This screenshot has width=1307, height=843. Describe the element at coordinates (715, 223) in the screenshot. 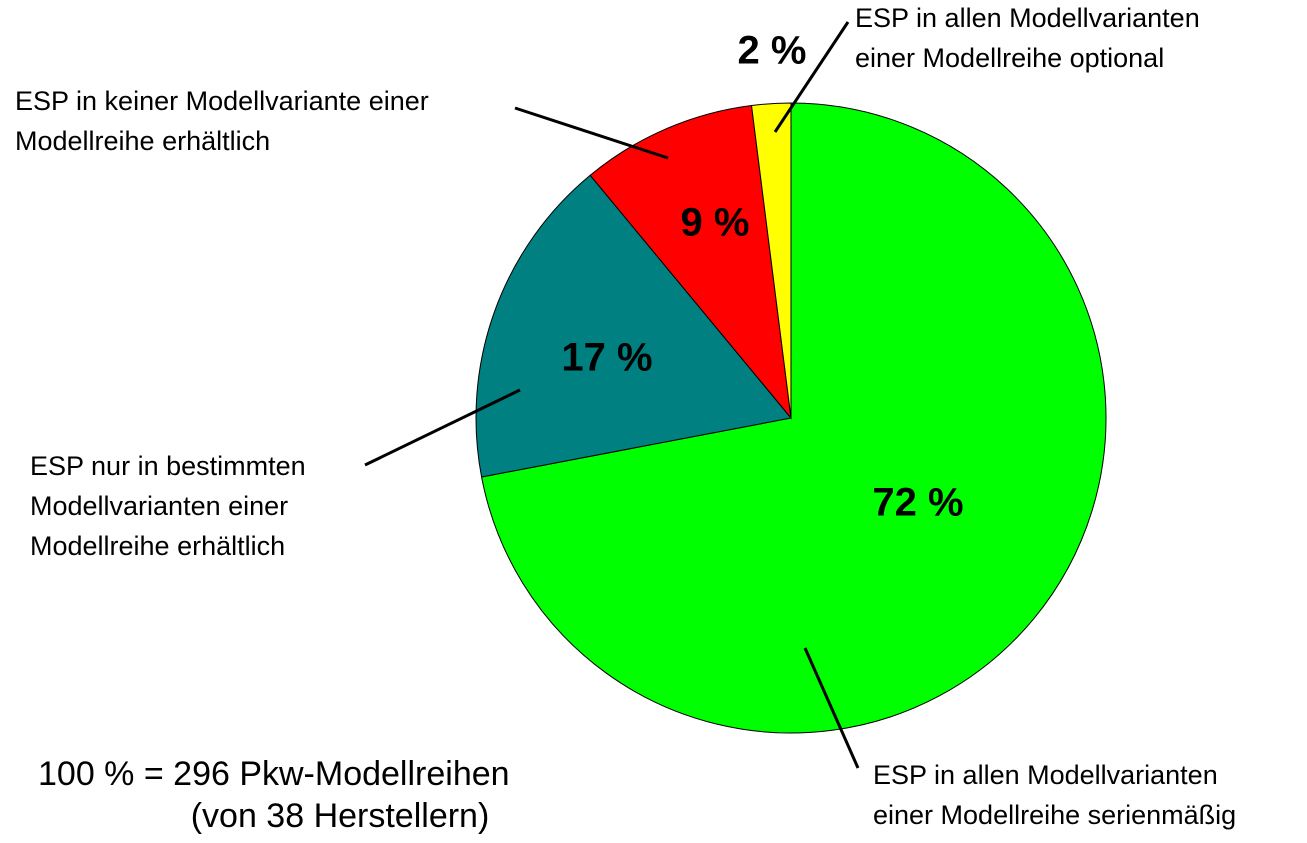

I see `value-label: 9 %` at that location.